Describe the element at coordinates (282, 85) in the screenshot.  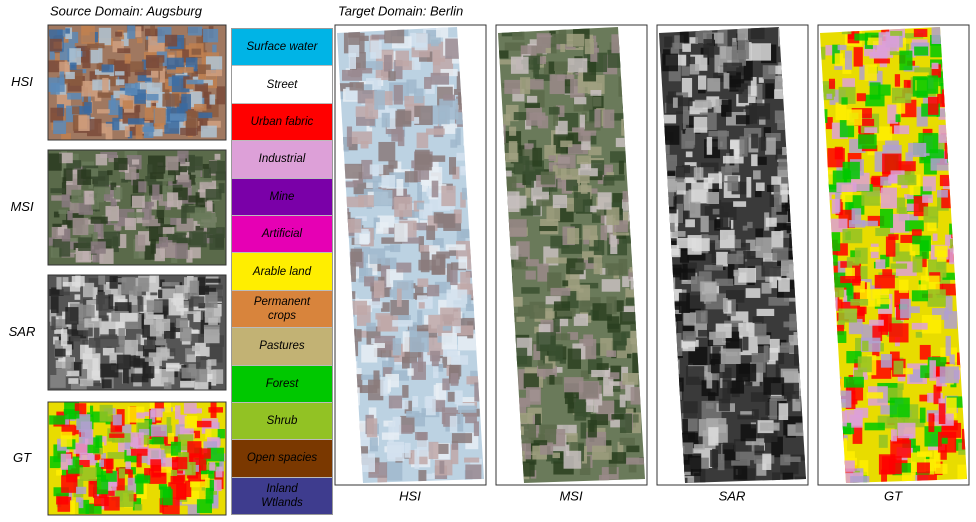
I see `legend-item: Street` at that location.